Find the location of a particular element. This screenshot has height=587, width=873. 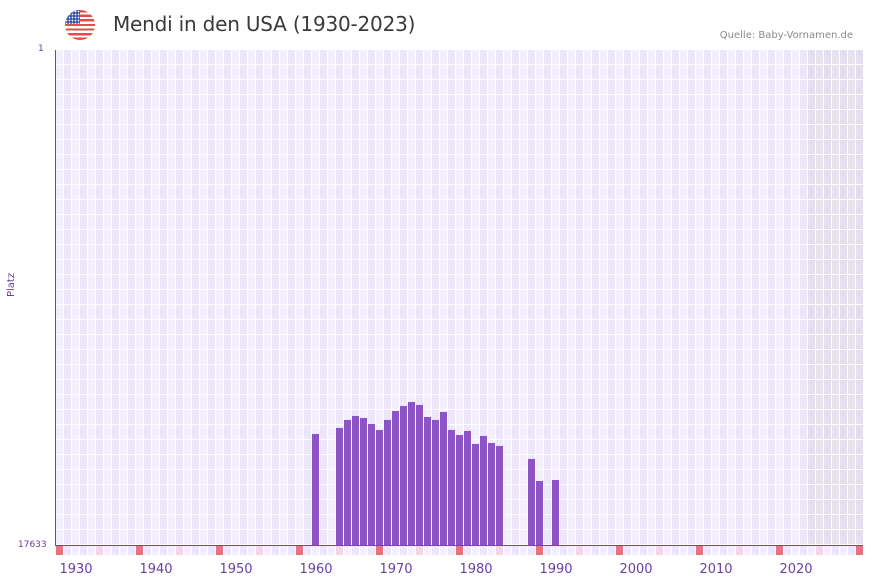

x-tick-2000: 2000 is located at coordinates (636, 569).